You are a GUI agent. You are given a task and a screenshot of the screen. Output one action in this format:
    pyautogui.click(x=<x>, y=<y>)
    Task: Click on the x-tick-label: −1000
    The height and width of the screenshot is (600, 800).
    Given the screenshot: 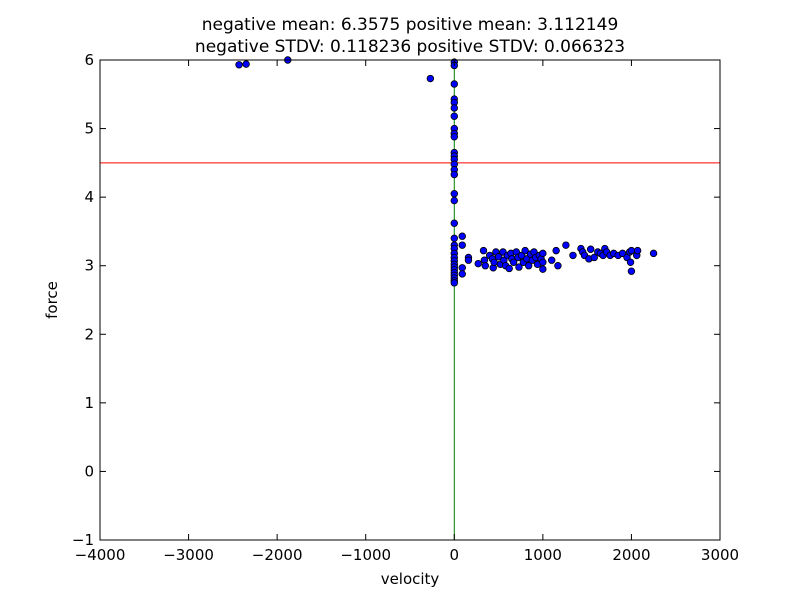 What is the action you would take?
    pyautogui.click(x=365, y=555)
    